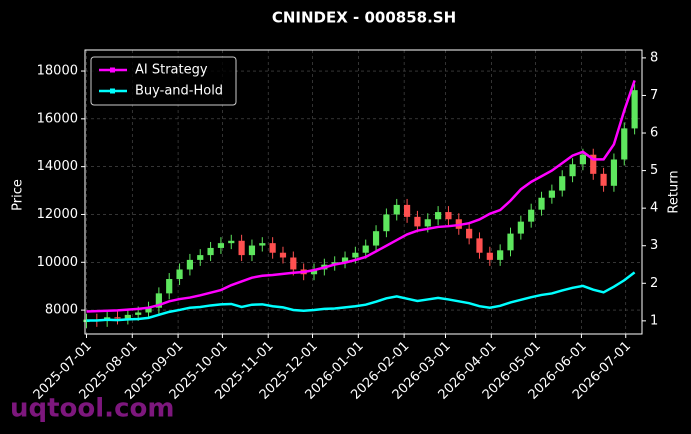 The height and width of the screenshot is (434, 691). I want to click on y2-tick-label: 5, so click(654, 170).